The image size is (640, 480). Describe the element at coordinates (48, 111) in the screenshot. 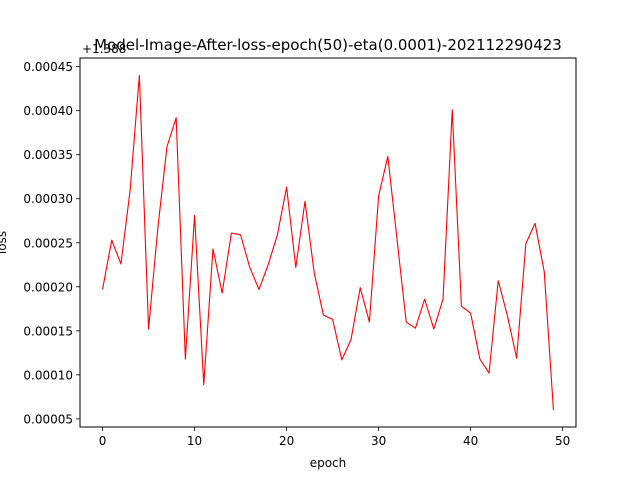

I see `y-tick-label: 0.00040` at that location.